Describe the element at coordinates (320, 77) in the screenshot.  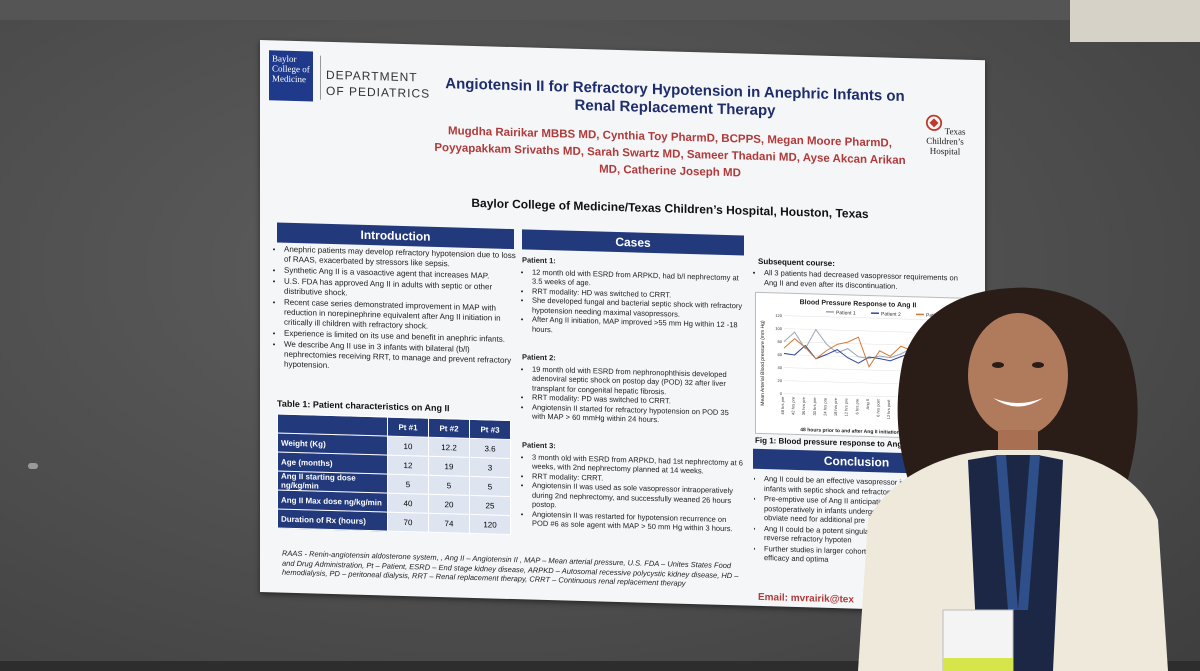
I see `header-divider` at that location.